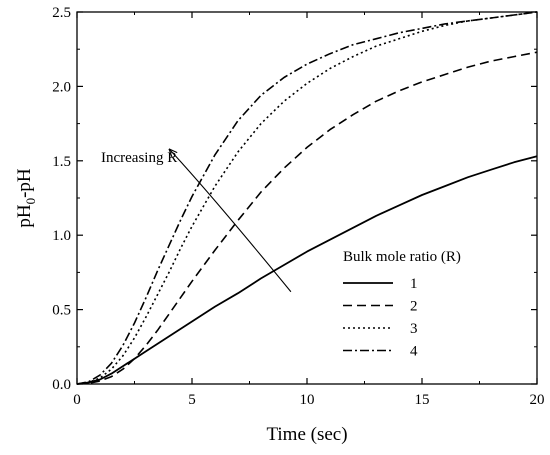 The height and width of the screenshot is (455, 550). What do you see at coordinates (61, 236) in the screenshot?
I see `y-tick-label: 1.0` at bounding box center [61, 236].